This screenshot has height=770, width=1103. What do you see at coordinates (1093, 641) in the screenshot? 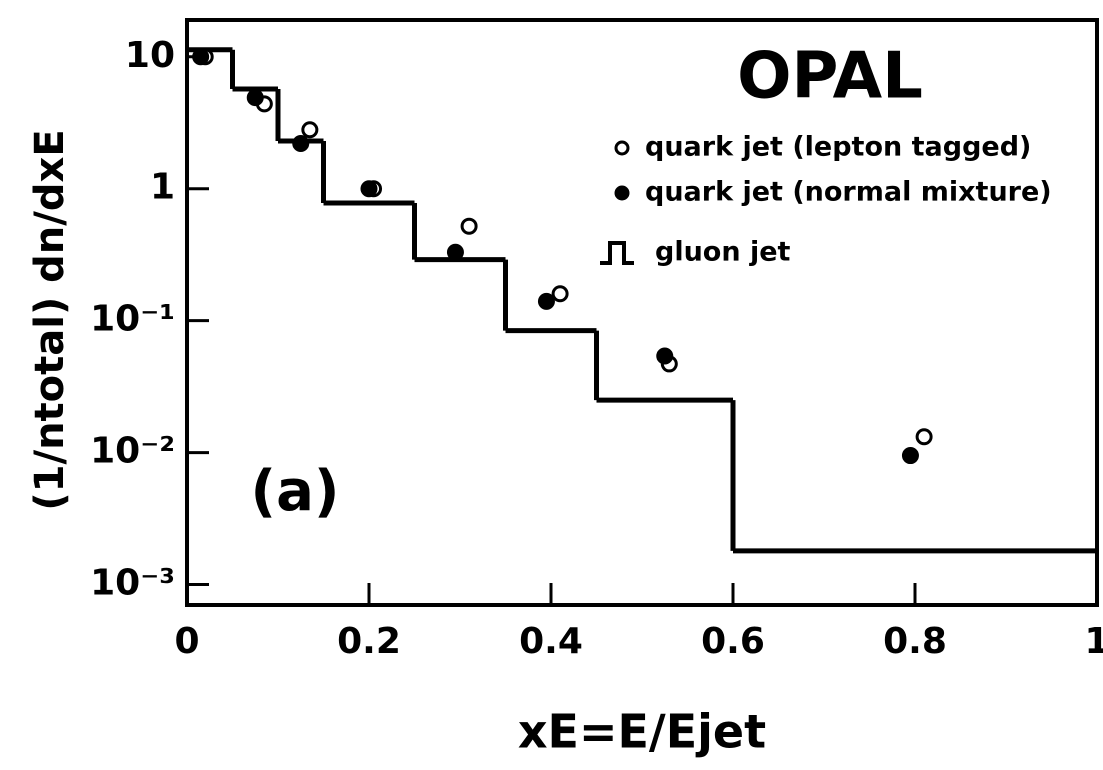
I see `x-tick-label: 1` at bounding box center [1093, 641].